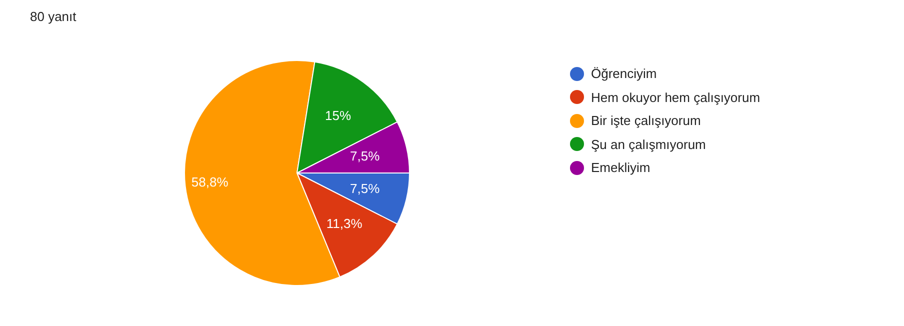 The height and width of the screenshot is (326, 904). Describe the element at coordinates (210, 182) in the screenshot. I see `data-label: 58,8%` at that location.